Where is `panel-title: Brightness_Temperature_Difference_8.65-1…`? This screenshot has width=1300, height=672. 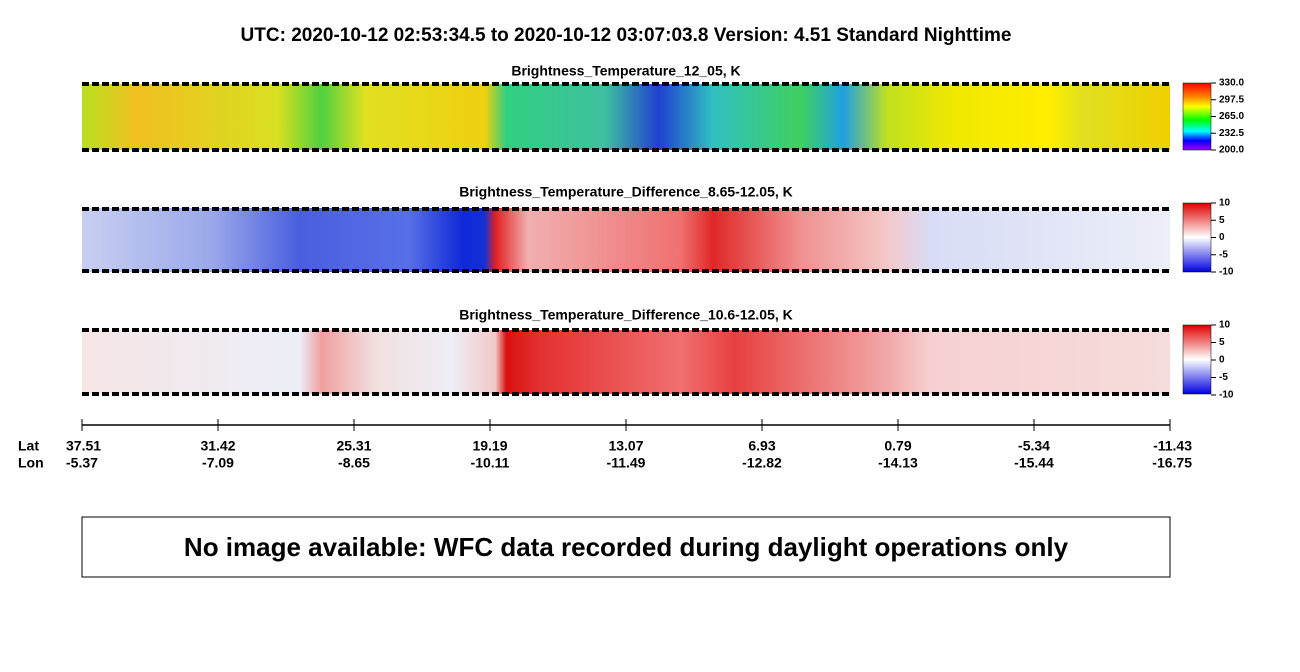
panel-title: Brightness_Temperature_Difference_8.65-1… is located at coordinates (626, 192).